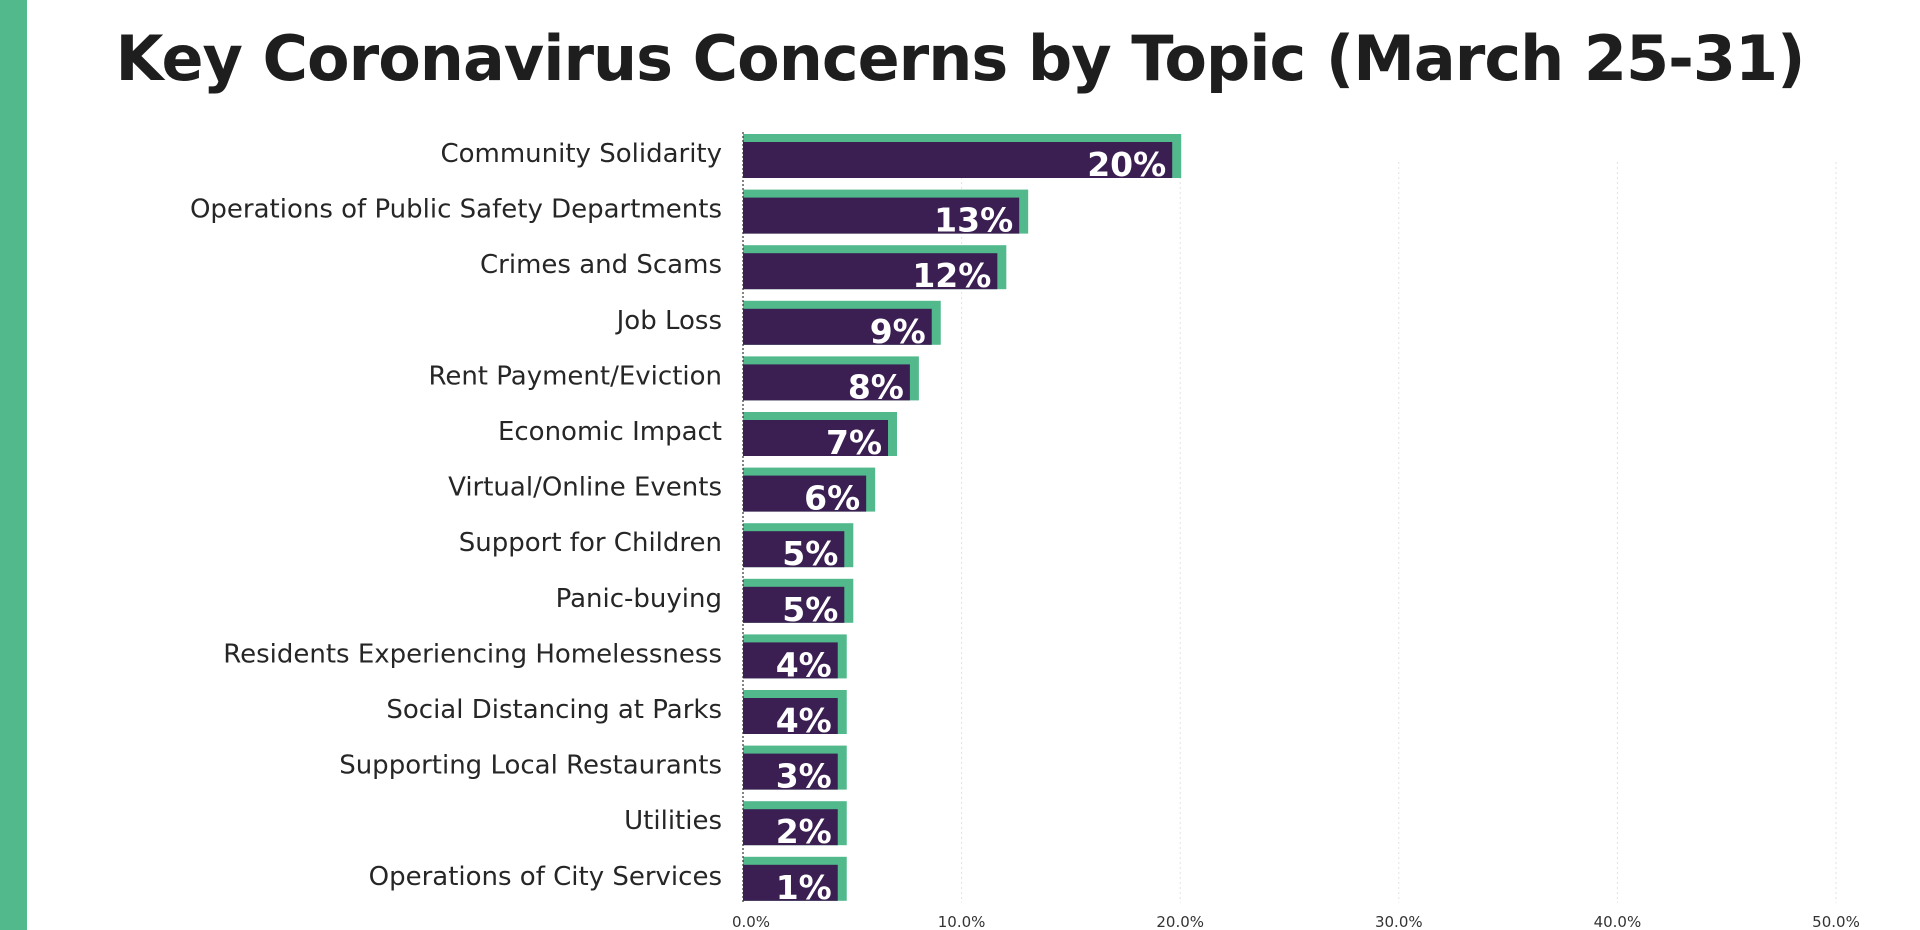 Image resolution: width=1920 pixels, height=930 pixels. I want to click on category-label: Virtual/Online Events, so click(585, 488).